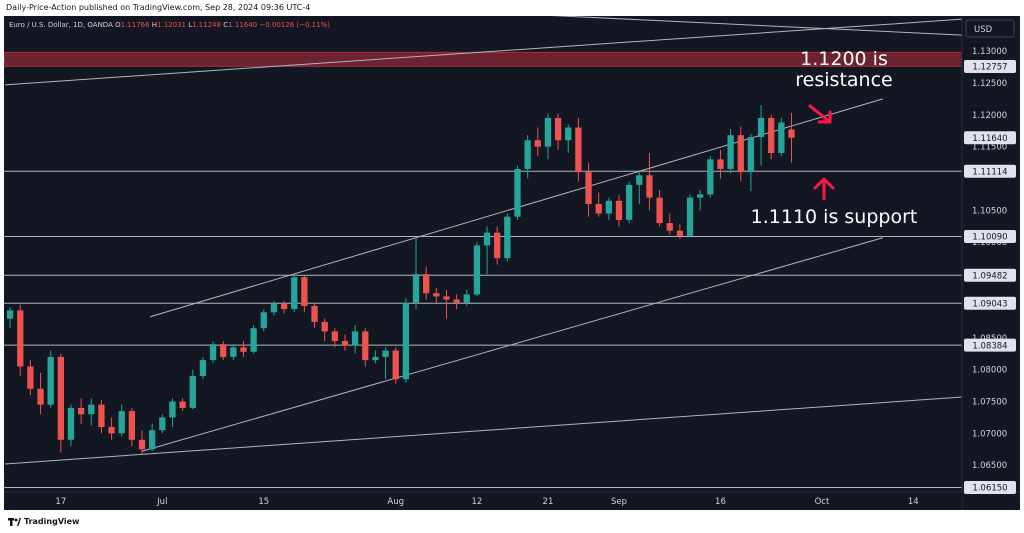  I want to click on time-scale, so click(483, 501).